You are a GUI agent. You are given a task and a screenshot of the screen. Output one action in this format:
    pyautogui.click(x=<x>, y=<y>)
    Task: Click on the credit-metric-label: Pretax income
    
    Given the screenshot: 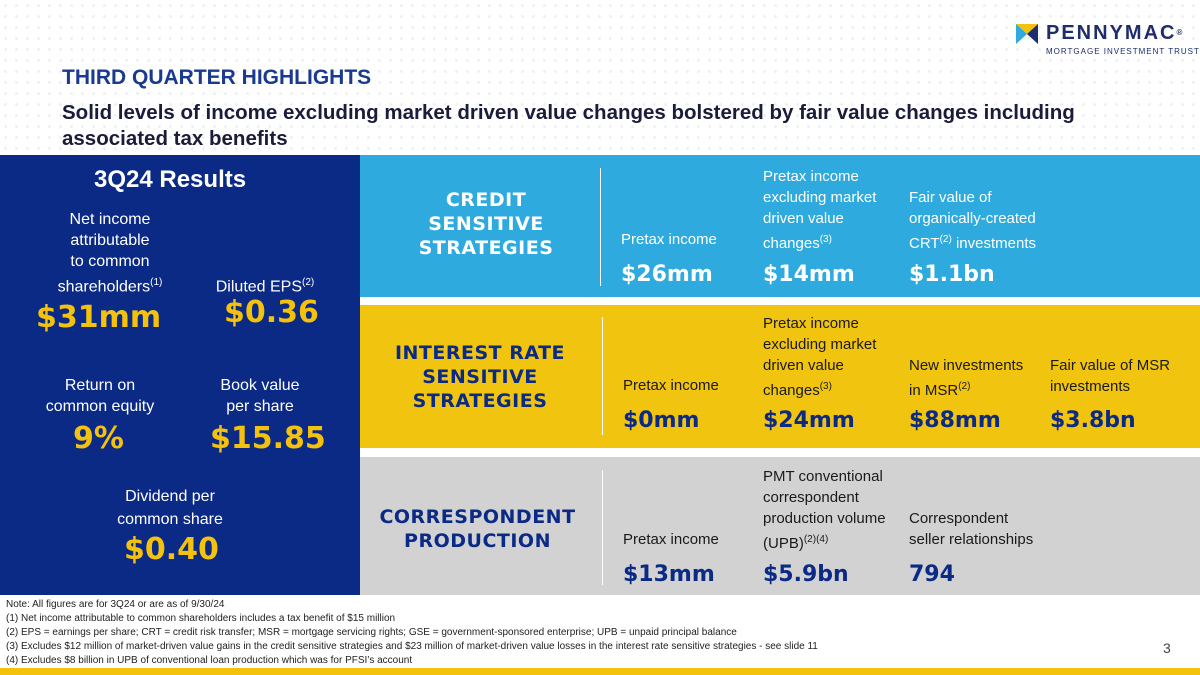 What is the action you would take?
    pyautogui.click(x=669, y=239)
    